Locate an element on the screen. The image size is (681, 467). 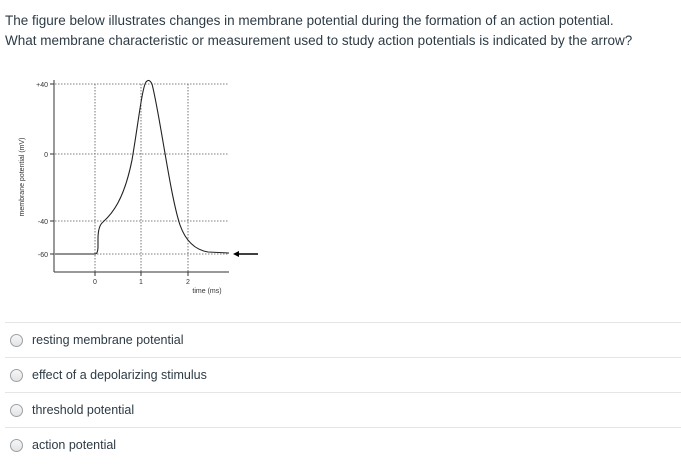
y-tick-label-neg40: -40 is located at coordinates (43, 222).